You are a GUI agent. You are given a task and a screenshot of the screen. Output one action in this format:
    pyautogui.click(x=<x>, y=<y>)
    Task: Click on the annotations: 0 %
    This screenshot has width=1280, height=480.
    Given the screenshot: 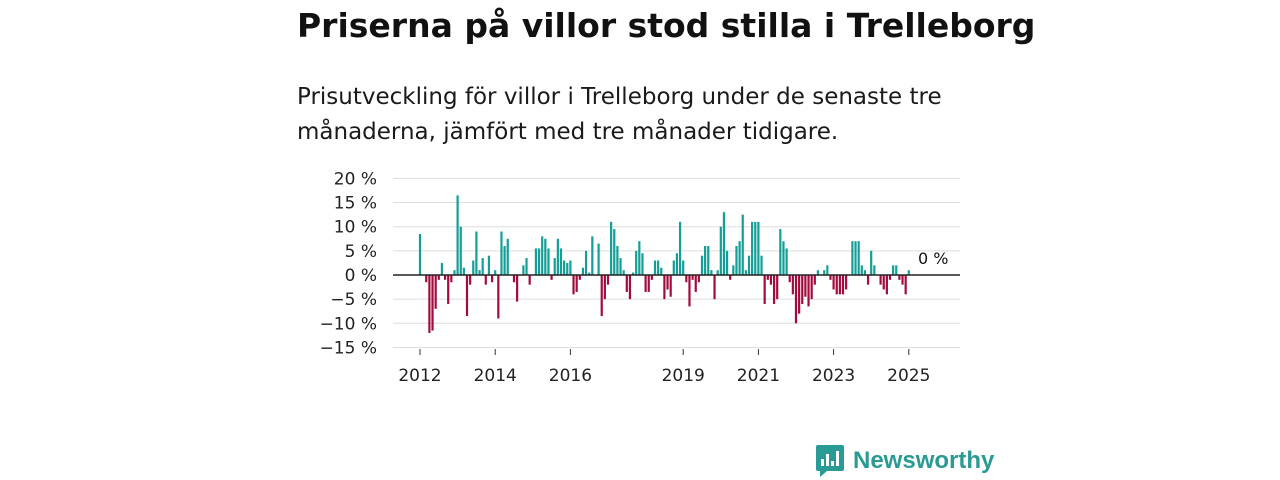 What is the action you would take?
    pyautogui.click(x=933, y=258)
    